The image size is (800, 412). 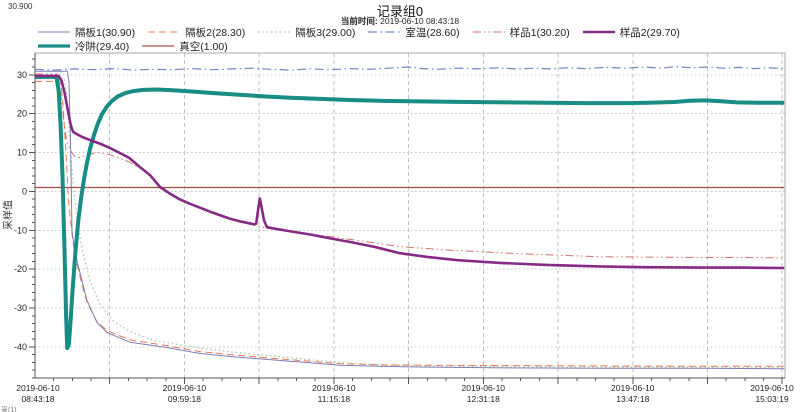 I want to click on legend-label: 冷阱(29.40), so click(x=102, y=46).